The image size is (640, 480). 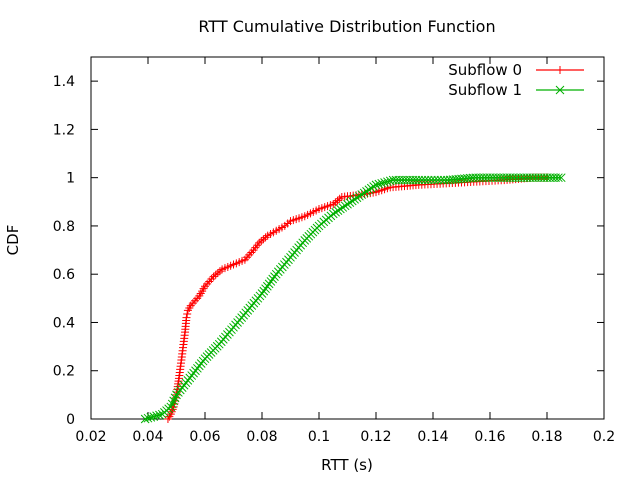 What do you see at coordinates (64, 323) in the screenshot?
I see `y-tick-label: 0.4` at bounding box center [64, 323].